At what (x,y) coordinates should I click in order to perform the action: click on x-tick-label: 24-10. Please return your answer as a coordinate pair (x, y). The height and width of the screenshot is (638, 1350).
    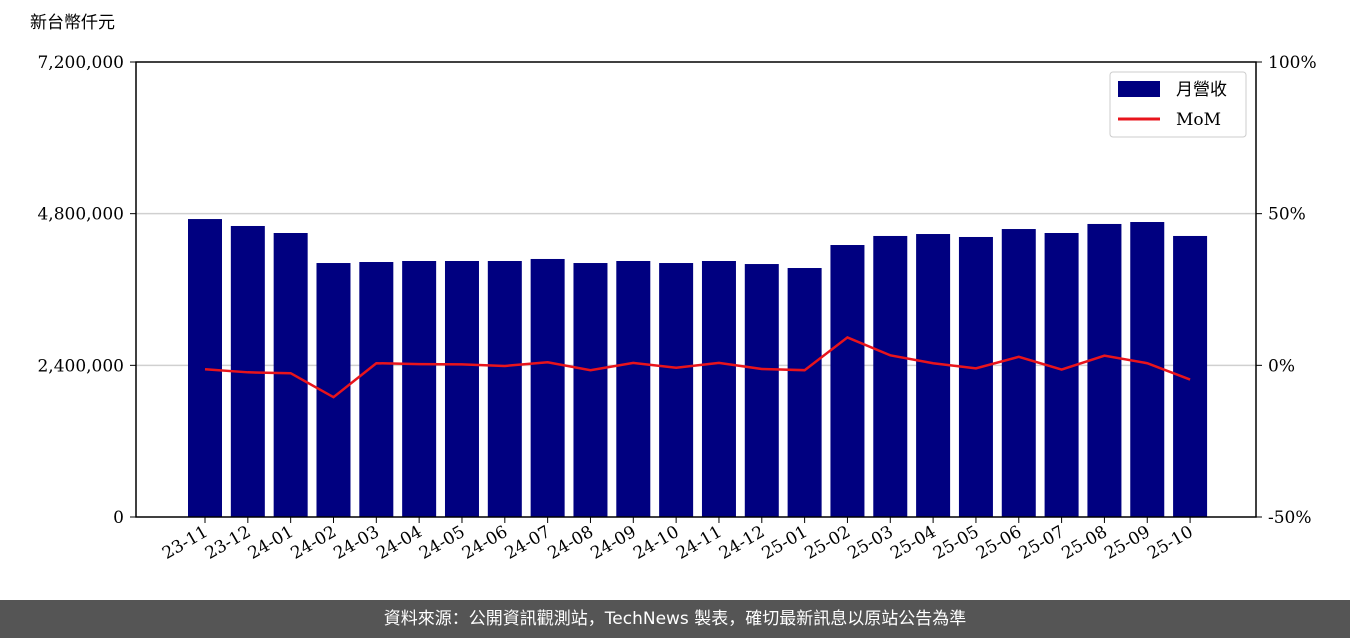
    Looking at the image, I should click on (656, 543).